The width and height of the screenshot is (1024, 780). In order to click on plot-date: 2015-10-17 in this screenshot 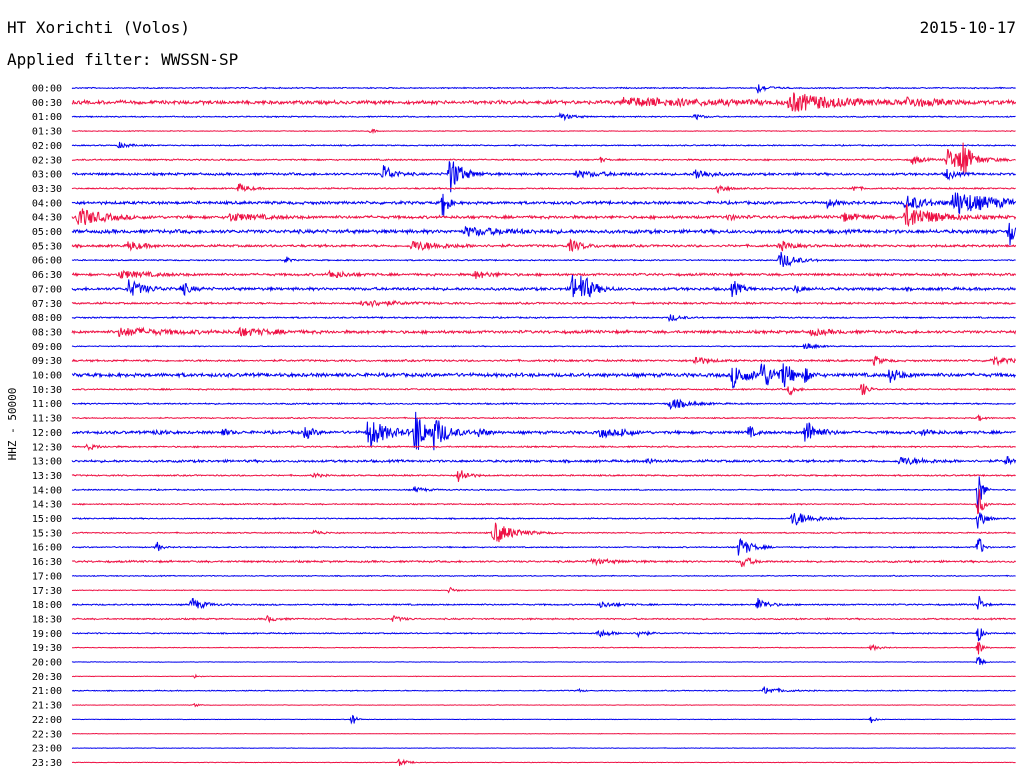, I will do `click(967, 27)`.